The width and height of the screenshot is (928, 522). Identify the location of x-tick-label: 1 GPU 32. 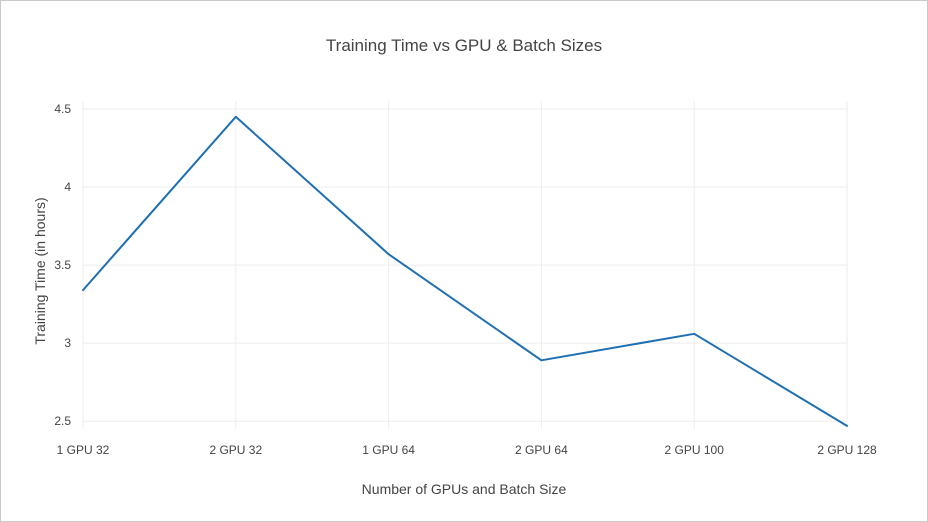
(83, 450).